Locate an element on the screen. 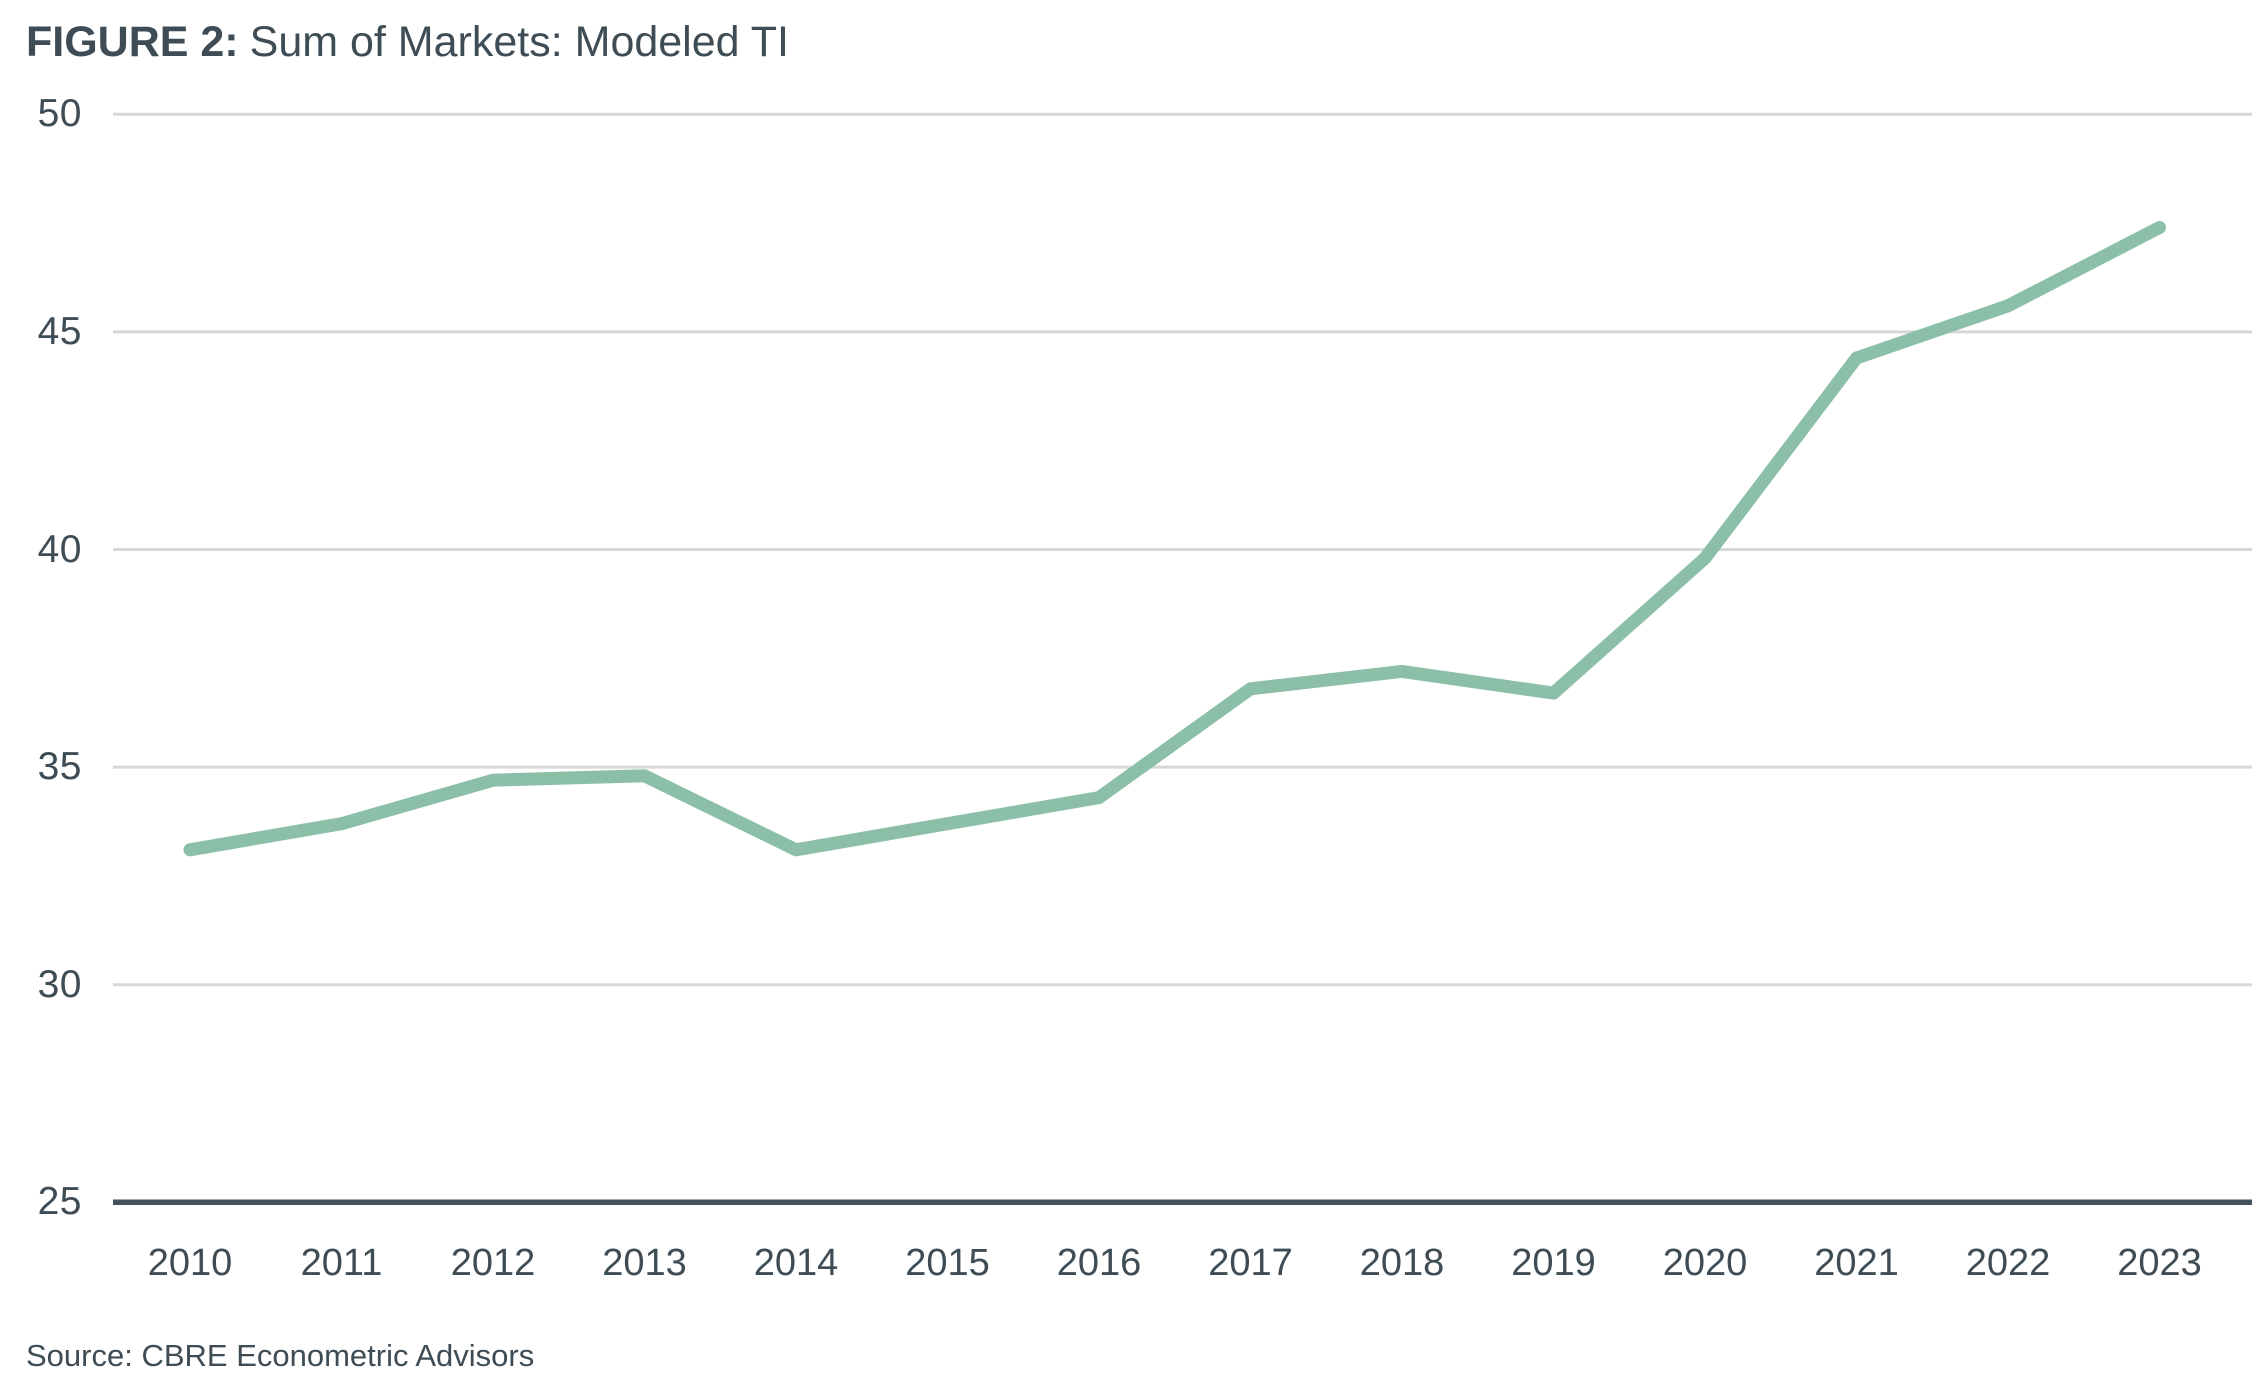  x-tick-label: 2018 is located at coordinates (1402, 1263).